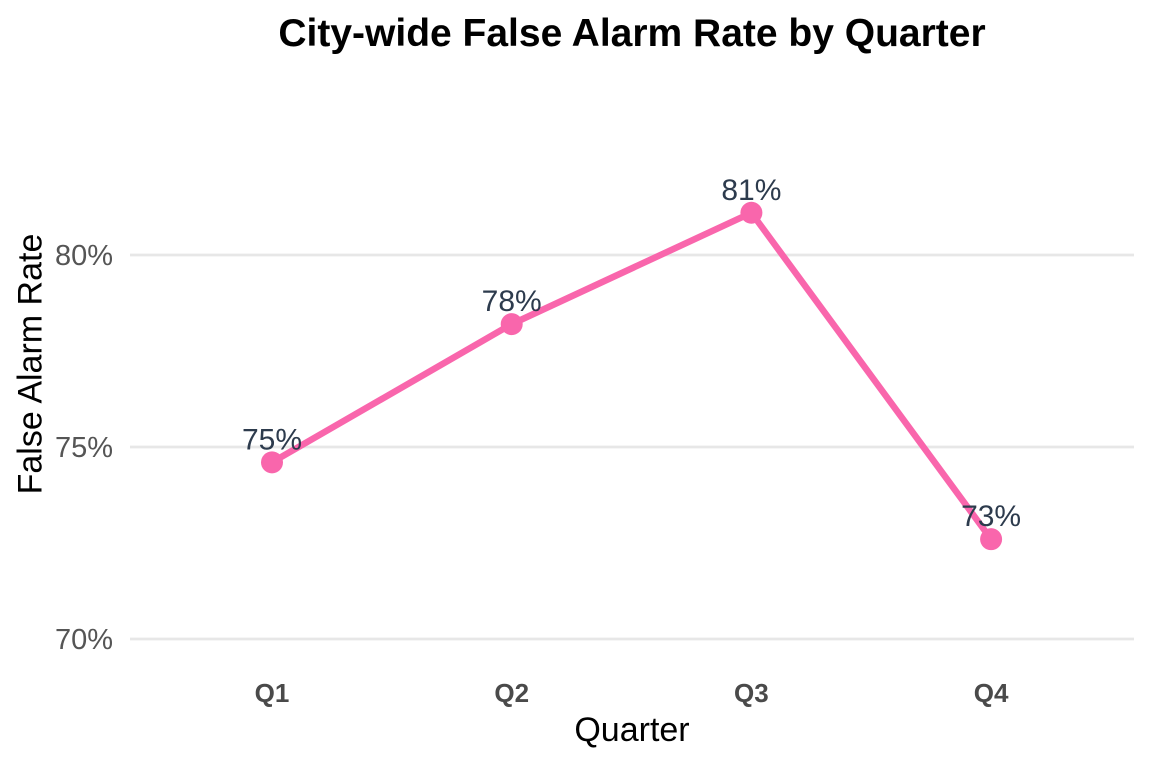 Image resolution: width=1152 pixels, height=768 pixels. Describe the element at coordinates (751, 190) in the screenshot. I see `data-point-label: 81%` at that location.